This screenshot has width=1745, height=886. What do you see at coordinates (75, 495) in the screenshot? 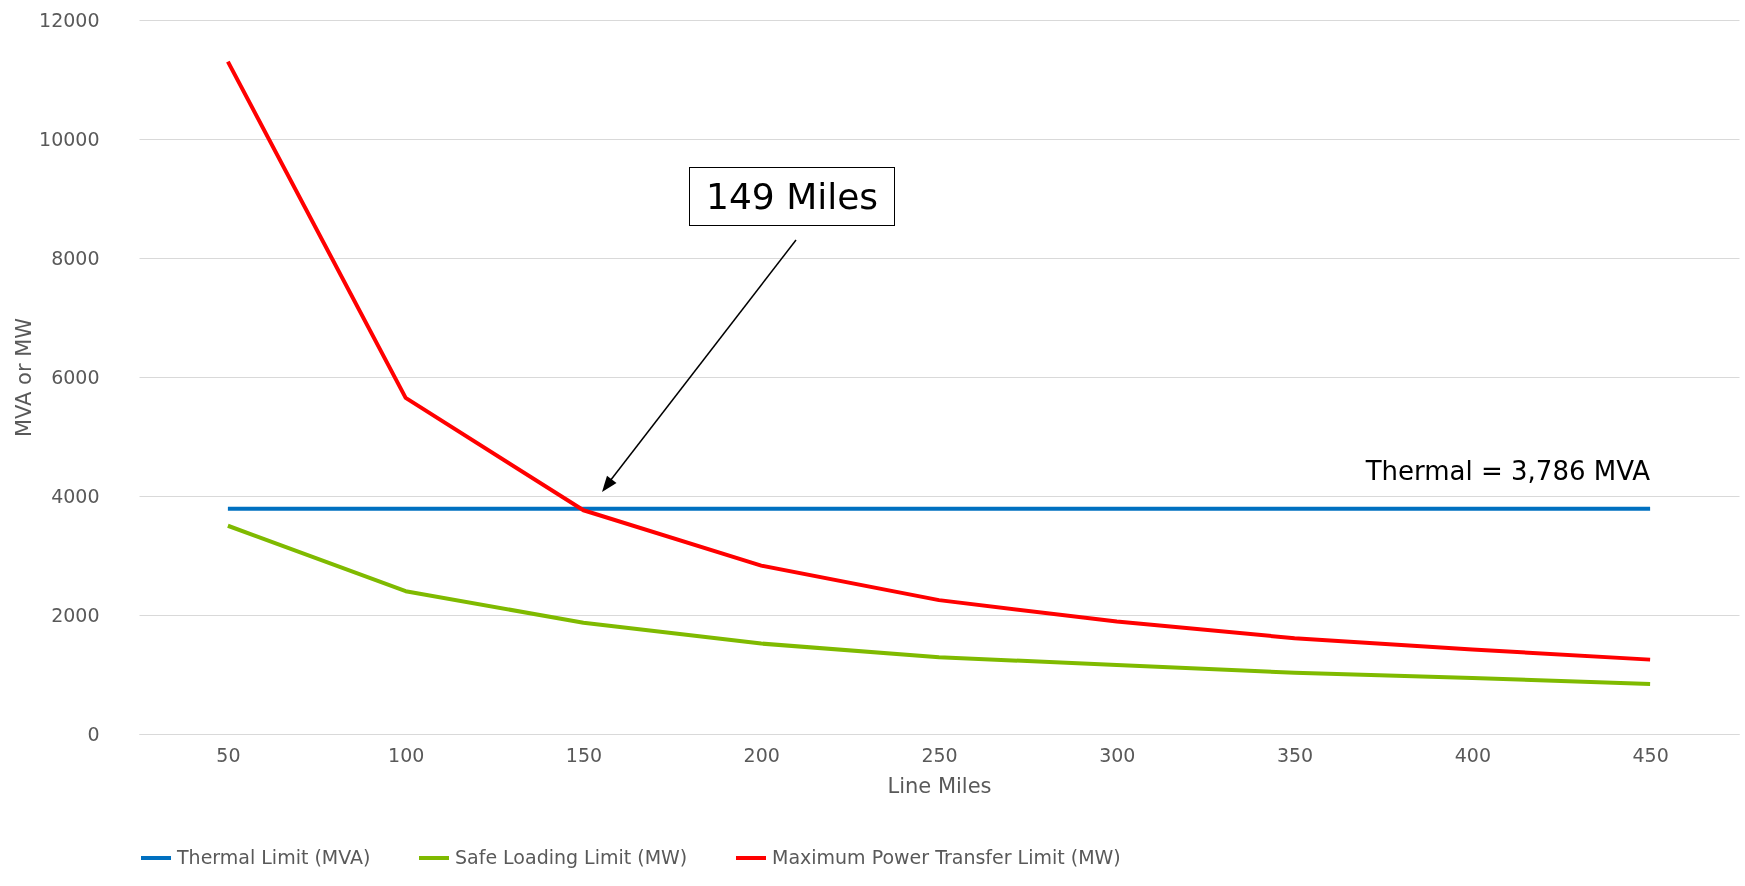
I see `y-tick-label: 4000` at bounding box center [75, 495].